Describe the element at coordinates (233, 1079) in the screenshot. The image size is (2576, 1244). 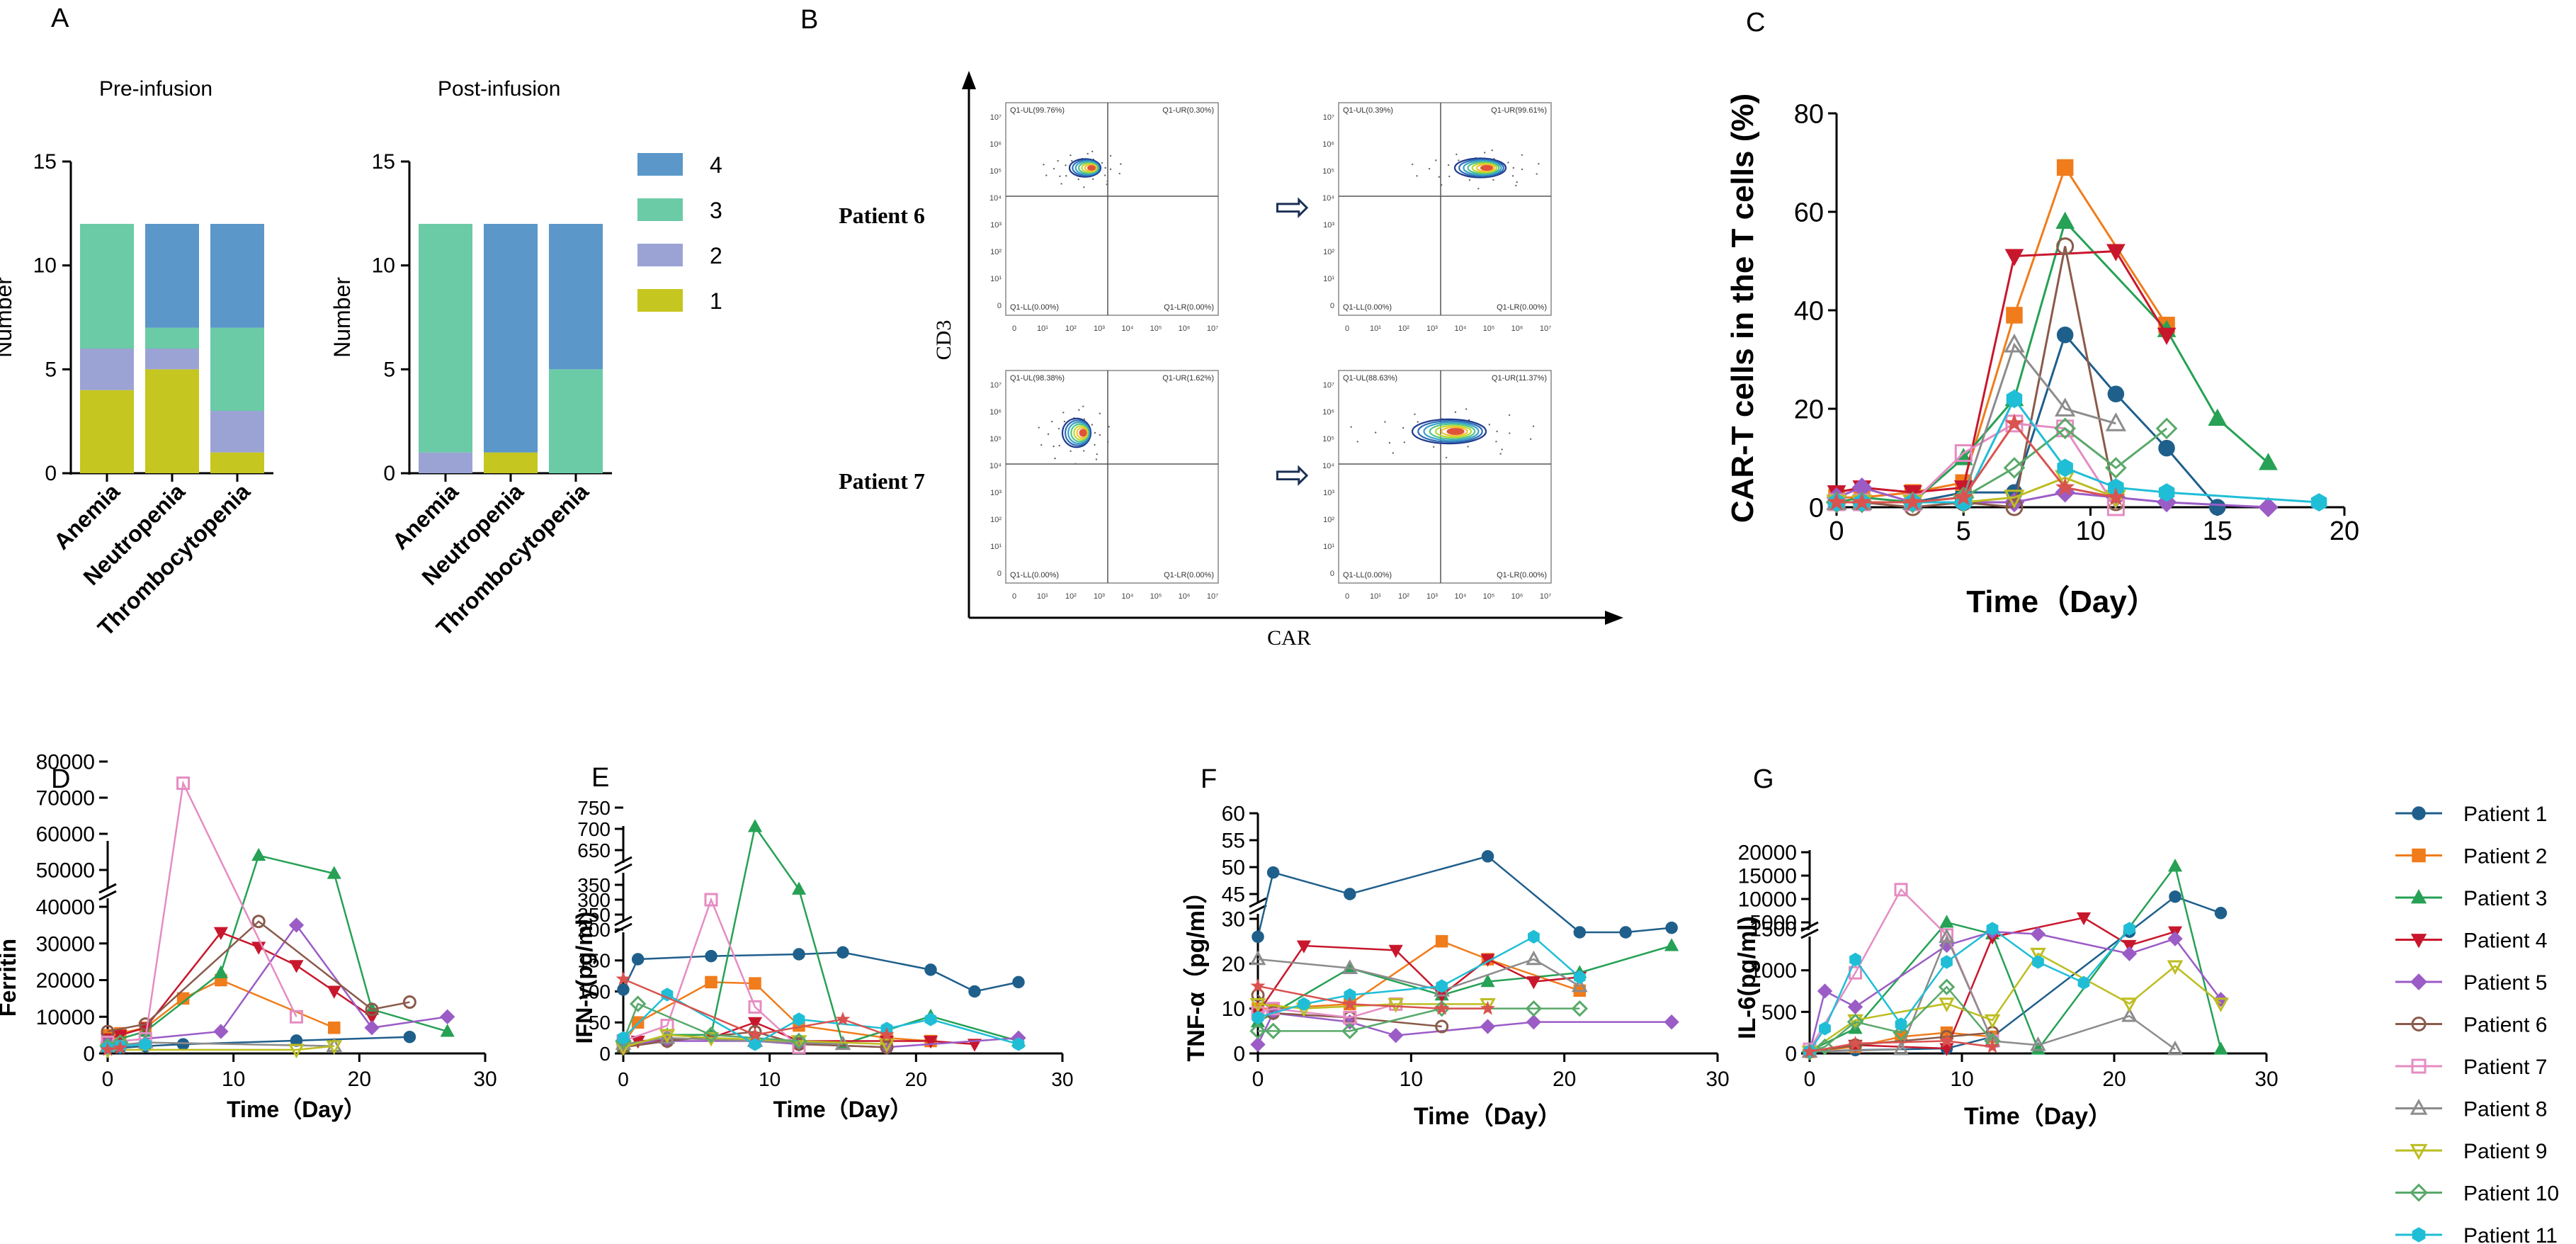
I see `x-tick-label: 10` at that location.